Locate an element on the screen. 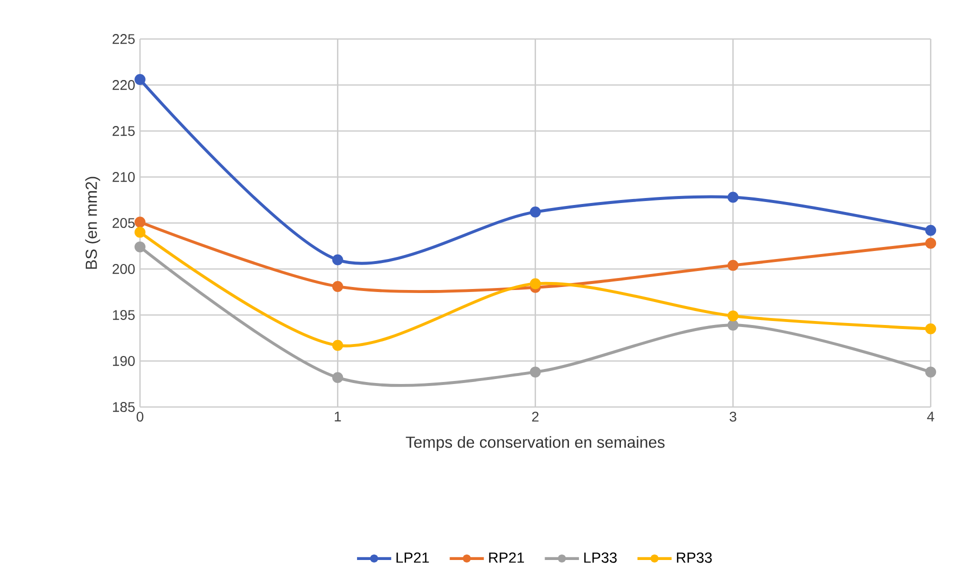  legend-label: LP21 is located at coordinates (412, 557).